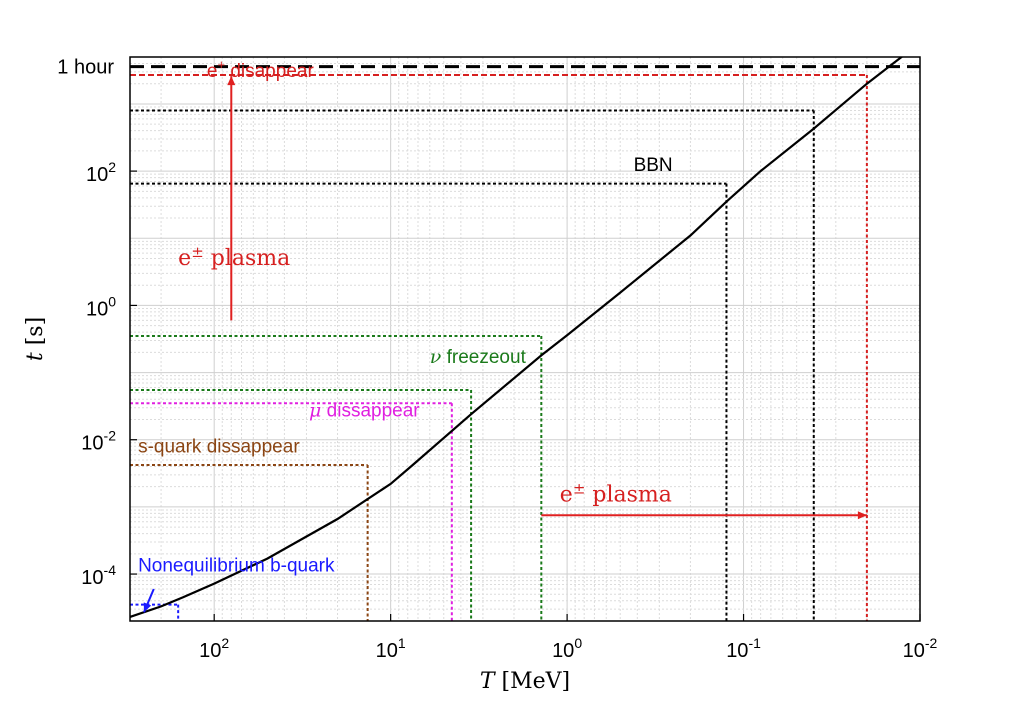 Image resolution: width=1019 pixels, height=712 pixels. Describe the element at coordinates (261, 69) in the screenshot. I see `annotation: e+ disappear` at that location.